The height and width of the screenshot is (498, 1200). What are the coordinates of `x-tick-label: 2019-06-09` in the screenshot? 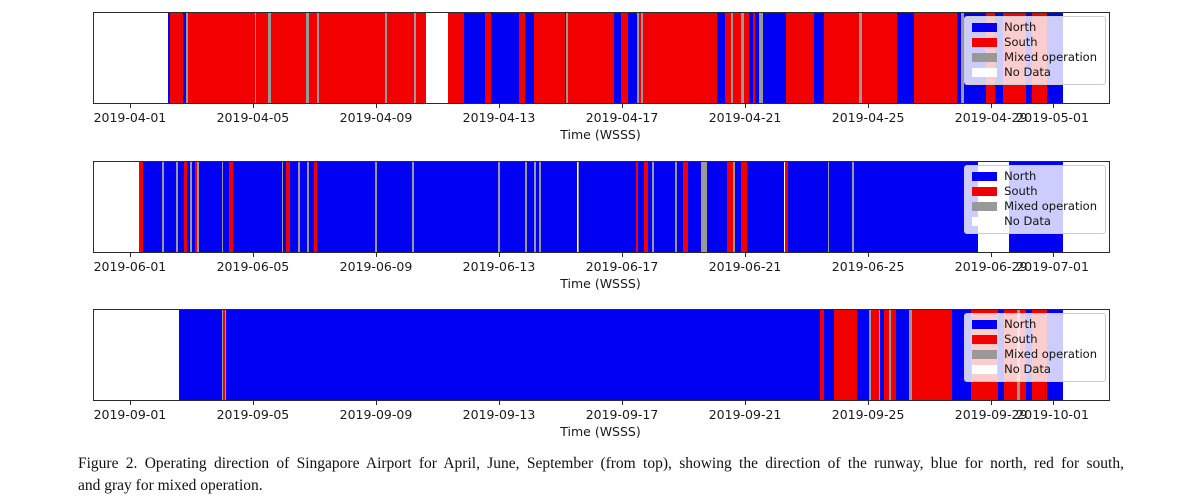 It's located at (376, 266).